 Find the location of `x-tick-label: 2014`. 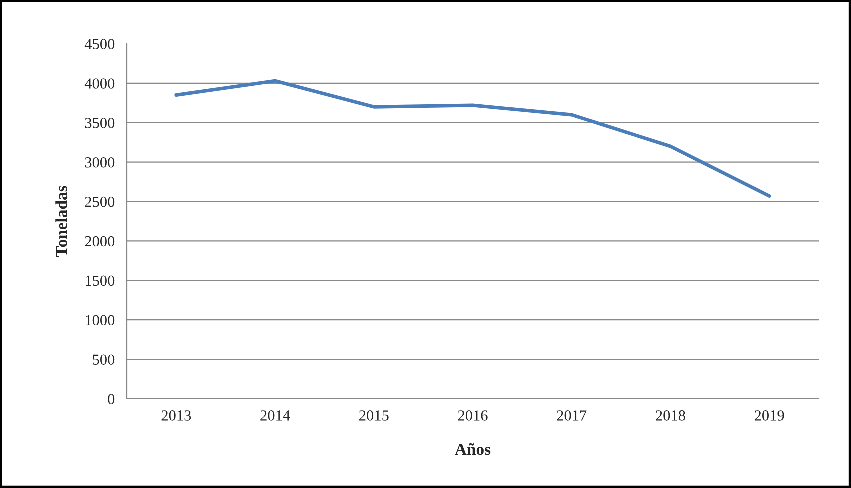

x-tick-label: 2014 is located at coordinates (275, 415).